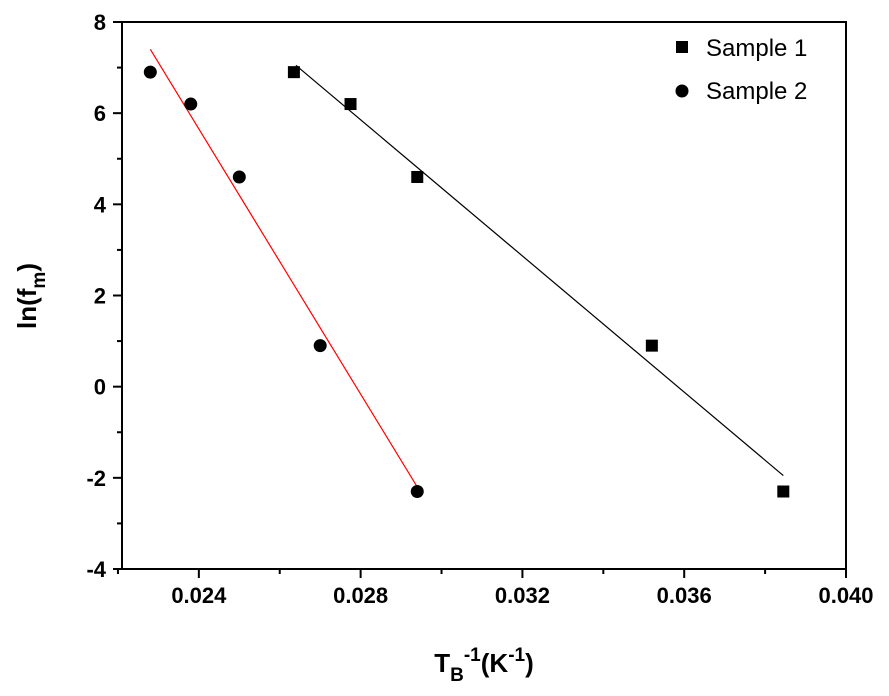 This screenshot has width=889, height=696. What do you see at coordinates (756, 91) in the screenshot?
I see `legend-label-sample-2: Sample 2` at bounding box center [756, 91].